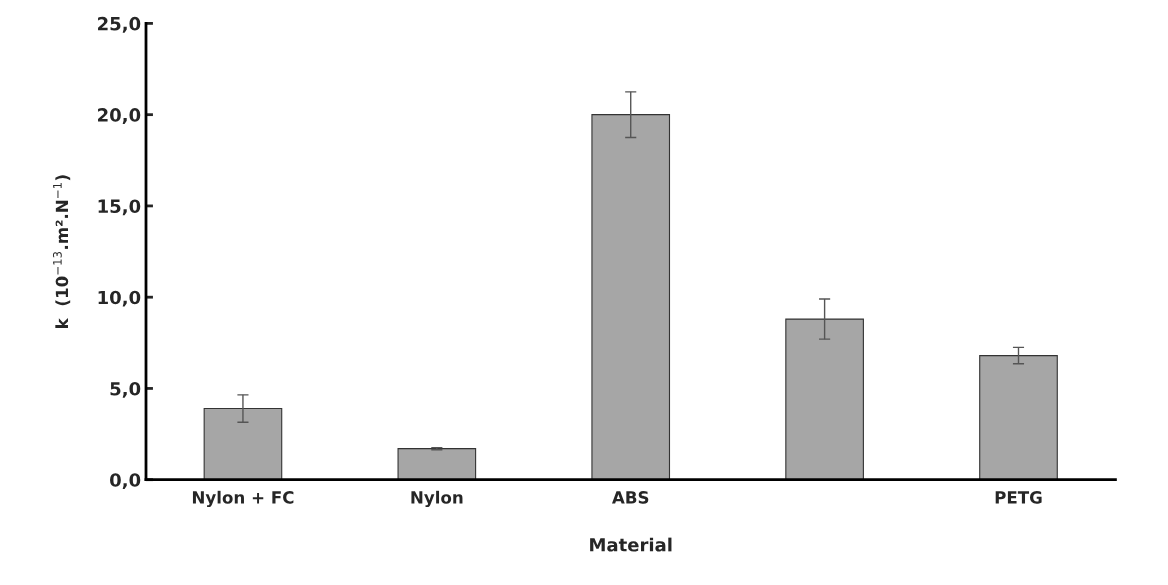  I want to click on x-axis-title: Material, so click(631, 544).